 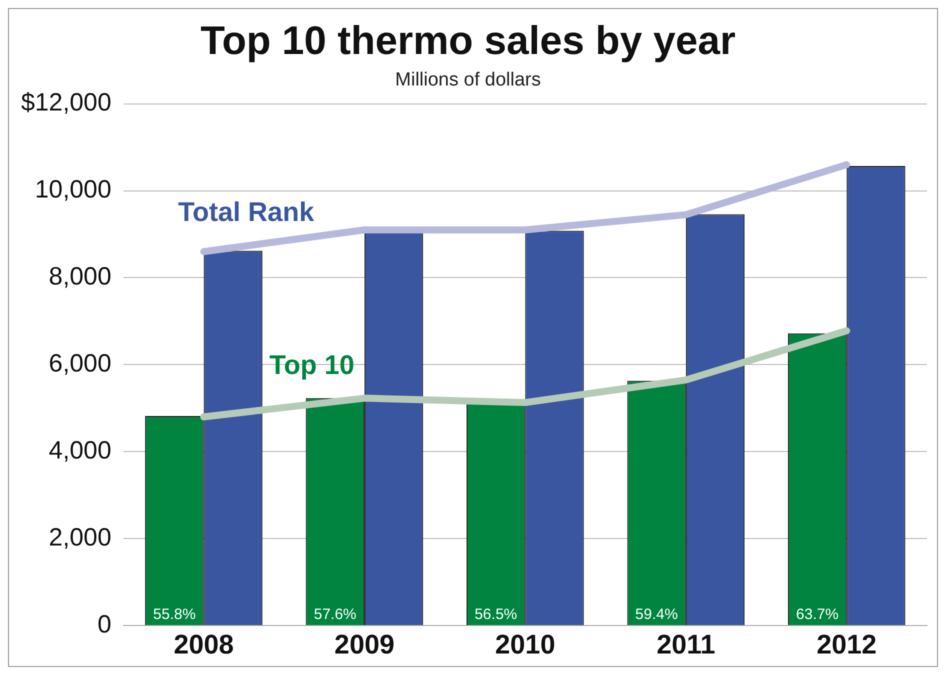 I want to click on y-tick-label: 4,000, so click(x=80, y=450).